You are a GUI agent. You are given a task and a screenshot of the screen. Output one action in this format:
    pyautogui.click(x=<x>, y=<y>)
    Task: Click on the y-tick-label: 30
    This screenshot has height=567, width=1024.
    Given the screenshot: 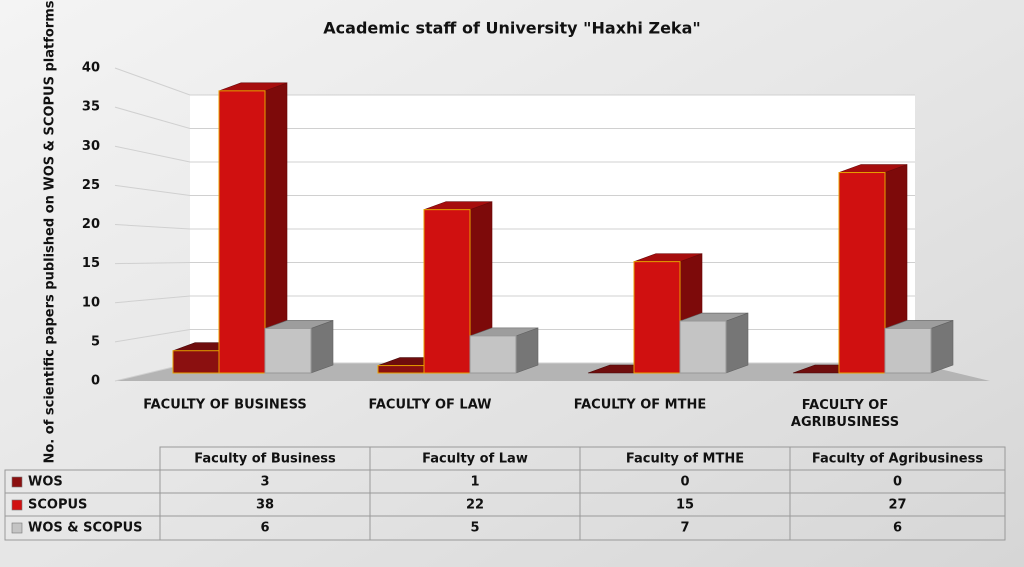 What is the action you would take?
    pyautogui.click(x=91, y=146)
    